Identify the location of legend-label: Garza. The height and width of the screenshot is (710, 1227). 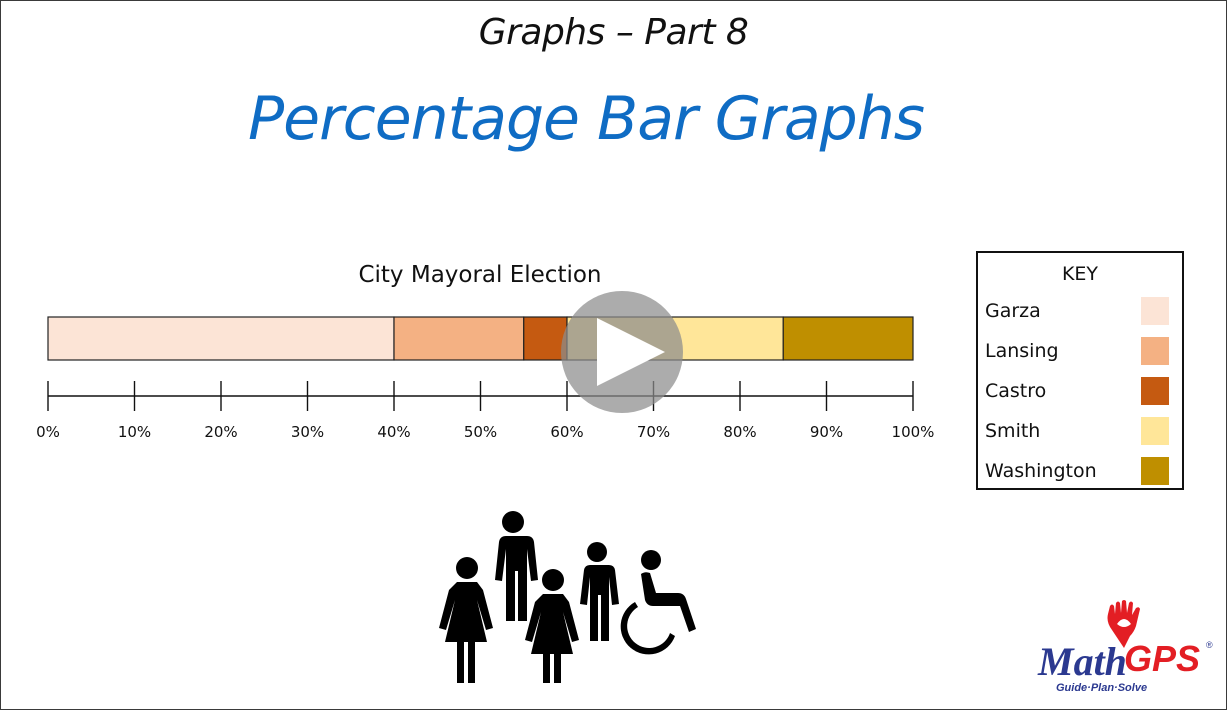
(1013, 311).